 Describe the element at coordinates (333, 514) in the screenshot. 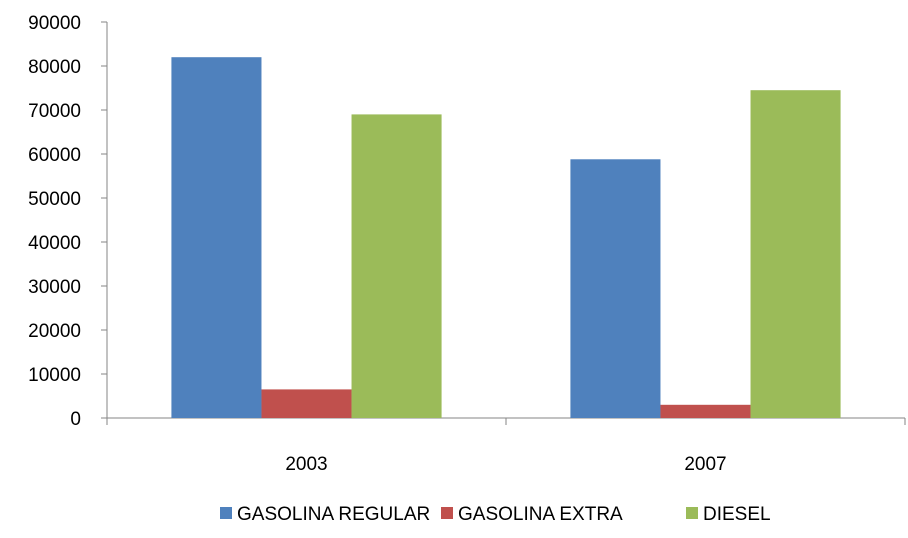

I see `legend-label: GASOLINA REGULAR` at that location.